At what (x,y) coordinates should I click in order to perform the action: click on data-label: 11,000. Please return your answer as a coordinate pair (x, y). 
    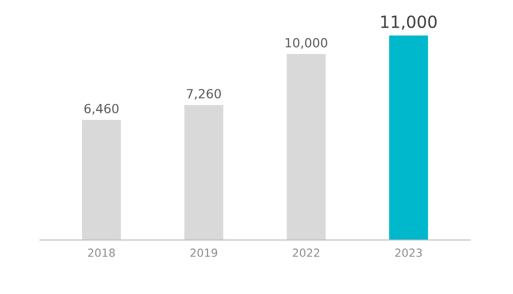
    Looking at the image, I should click on (409, 22).